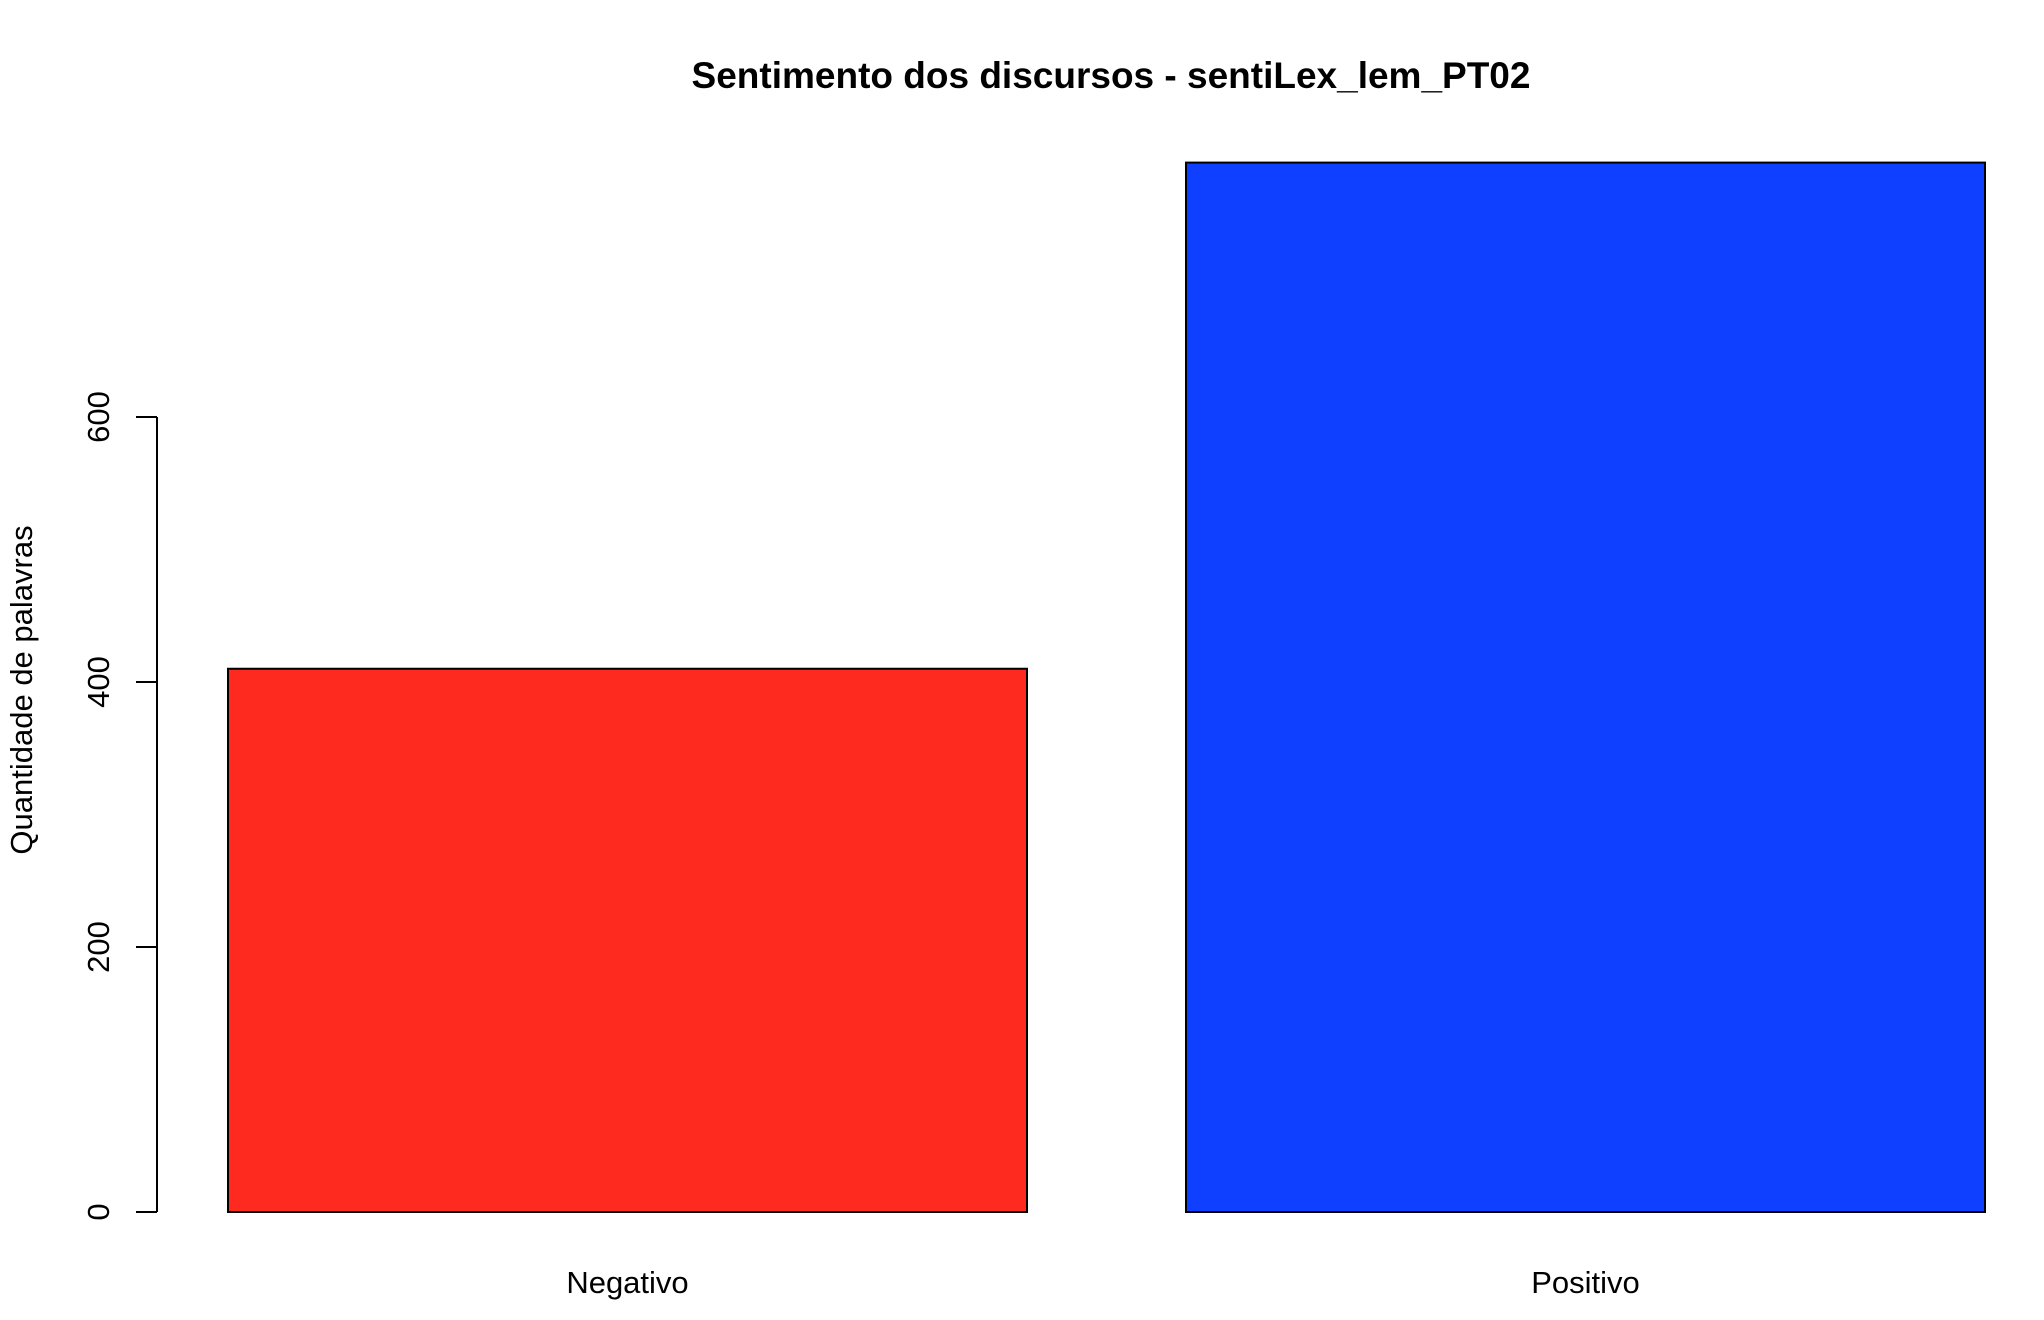 The height and width of the screenshot is (1320, 2044). I want to click on x-tick-label-positivo: Positivo, so click(1585, 1282).